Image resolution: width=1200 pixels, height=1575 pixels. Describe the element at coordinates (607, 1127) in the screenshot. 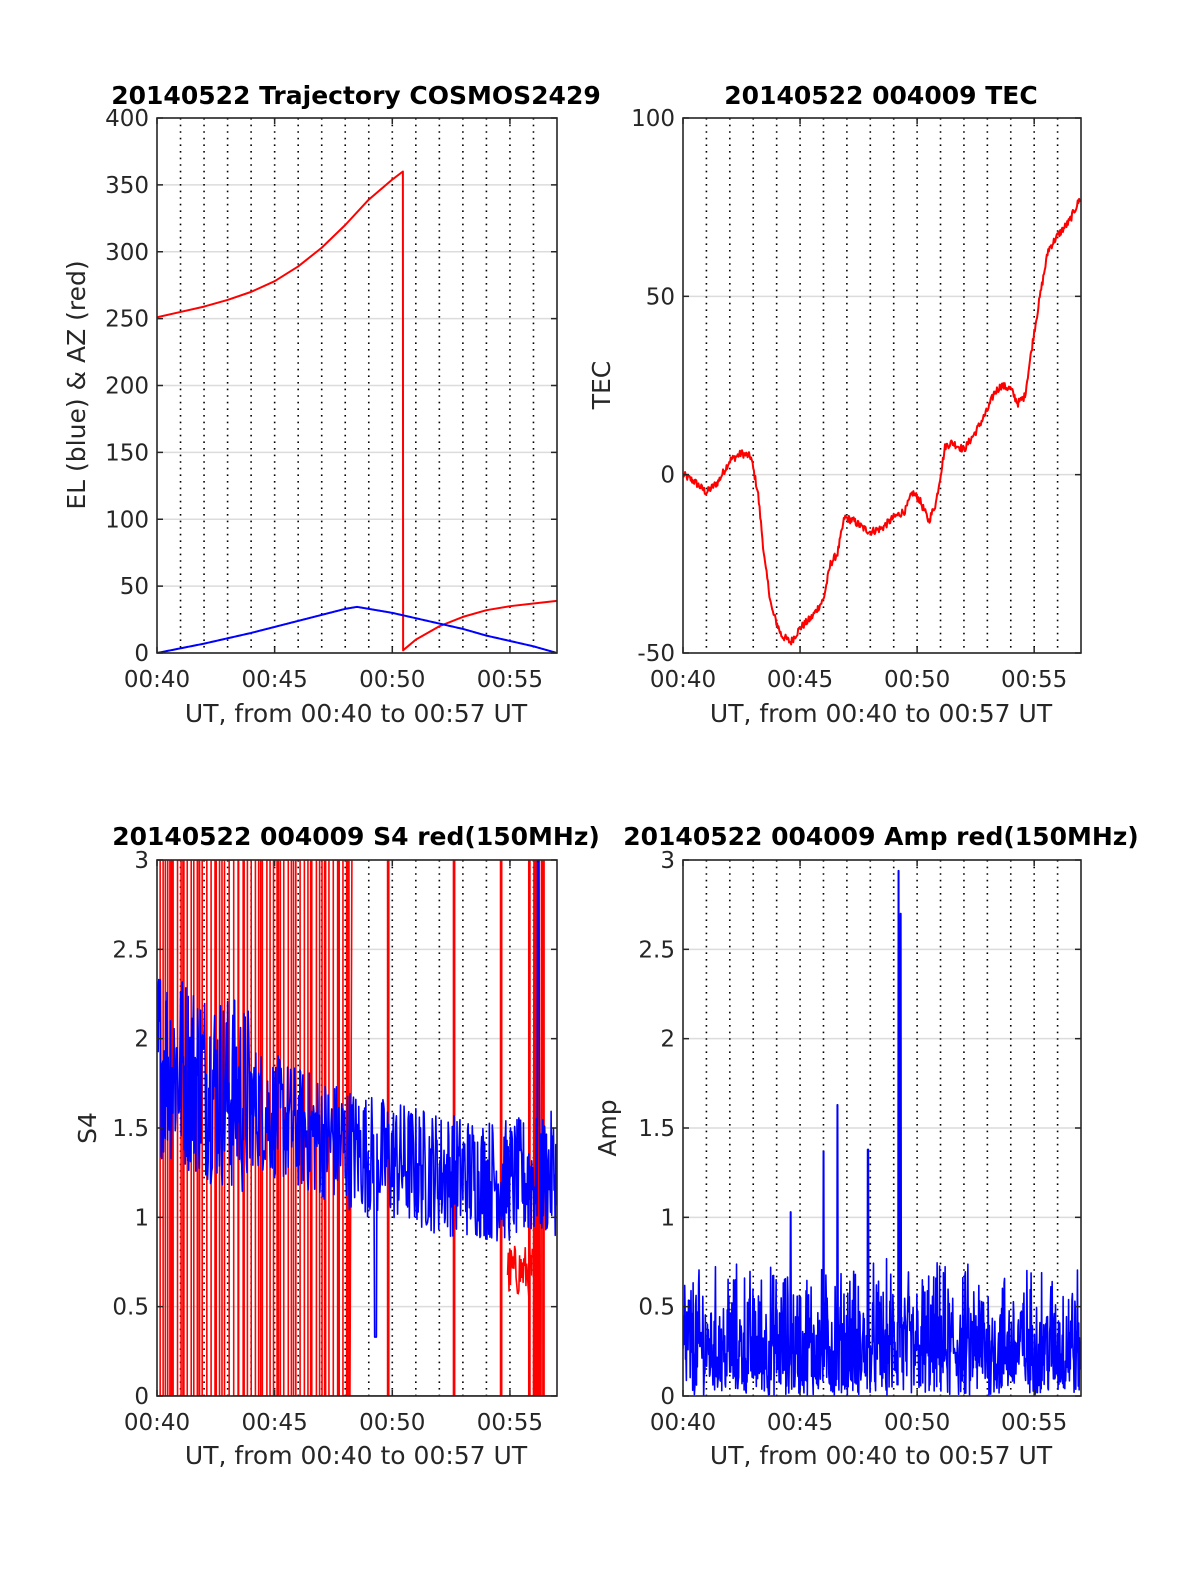

I see `y-axis-label: Amp` at that location.